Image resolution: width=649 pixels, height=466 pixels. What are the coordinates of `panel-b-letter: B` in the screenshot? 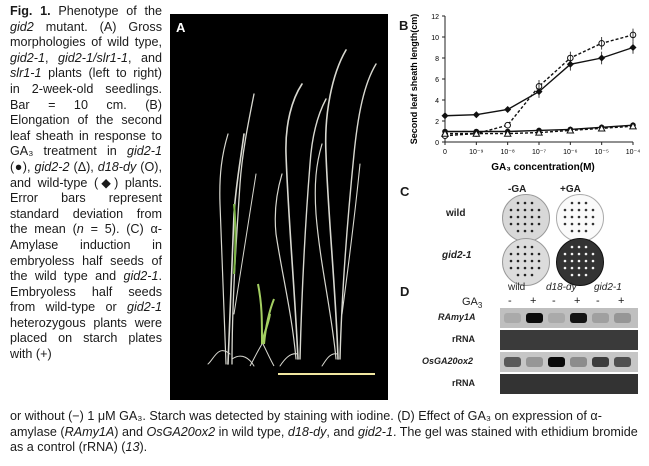 It's located at (404, 25).